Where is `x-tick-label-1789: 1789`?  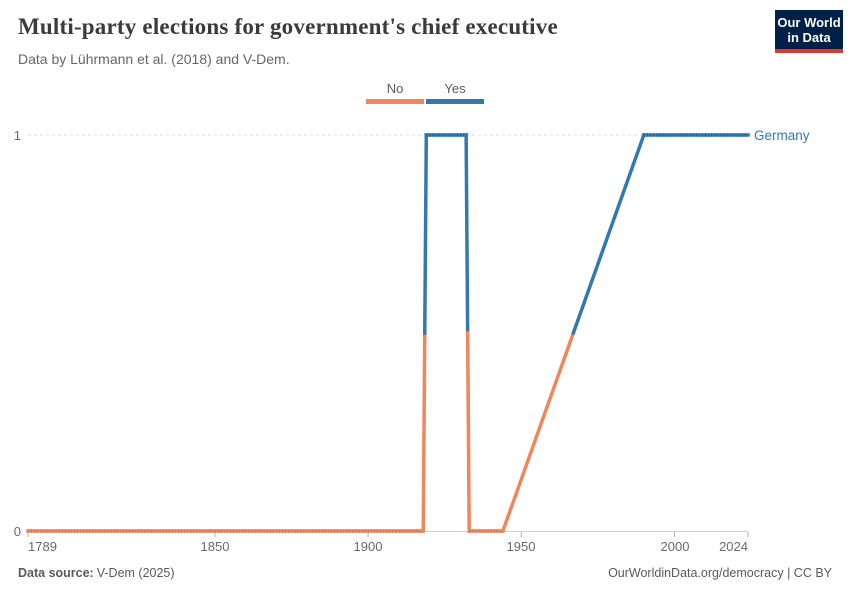 x-tick-label-1789: 1789 is located at coordinates (42, 546).